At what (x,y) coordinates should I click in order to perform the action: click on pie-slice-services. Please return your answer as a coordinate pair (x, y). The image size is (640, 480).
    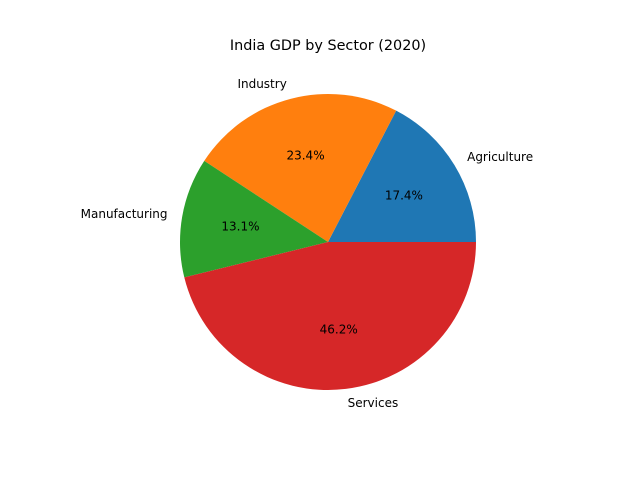
    Looking at the image, I should click on (330, 316).